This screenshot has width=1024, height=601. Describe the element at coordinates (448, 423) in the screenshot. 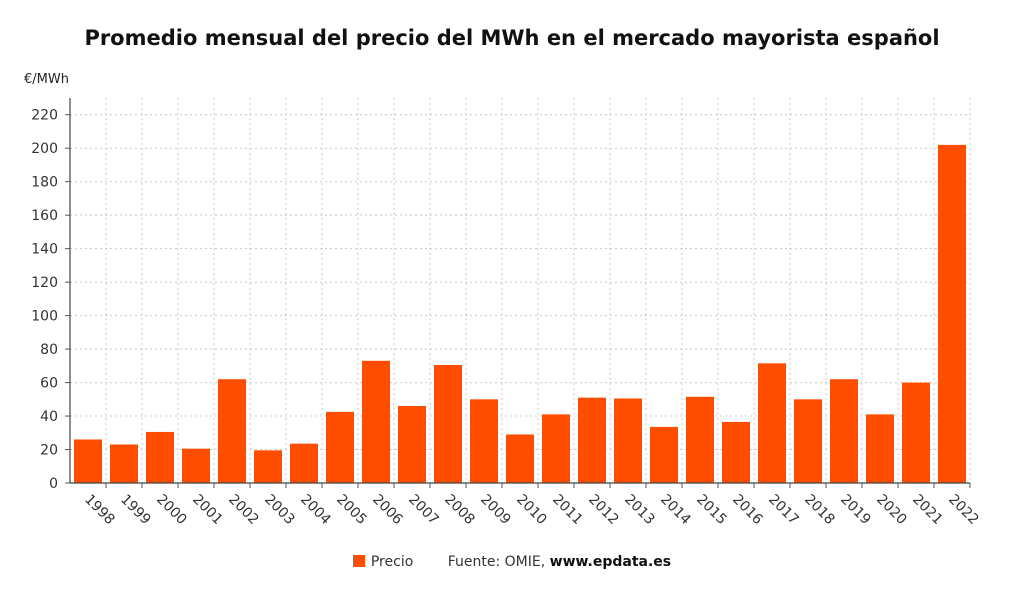

I see `bar-2008` at that location.